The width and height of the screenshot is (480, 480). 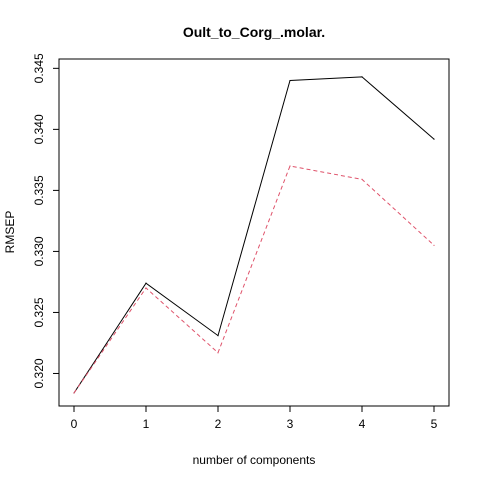 I want to click on x-tick-label-5: 5, so click(x=434, y=424).